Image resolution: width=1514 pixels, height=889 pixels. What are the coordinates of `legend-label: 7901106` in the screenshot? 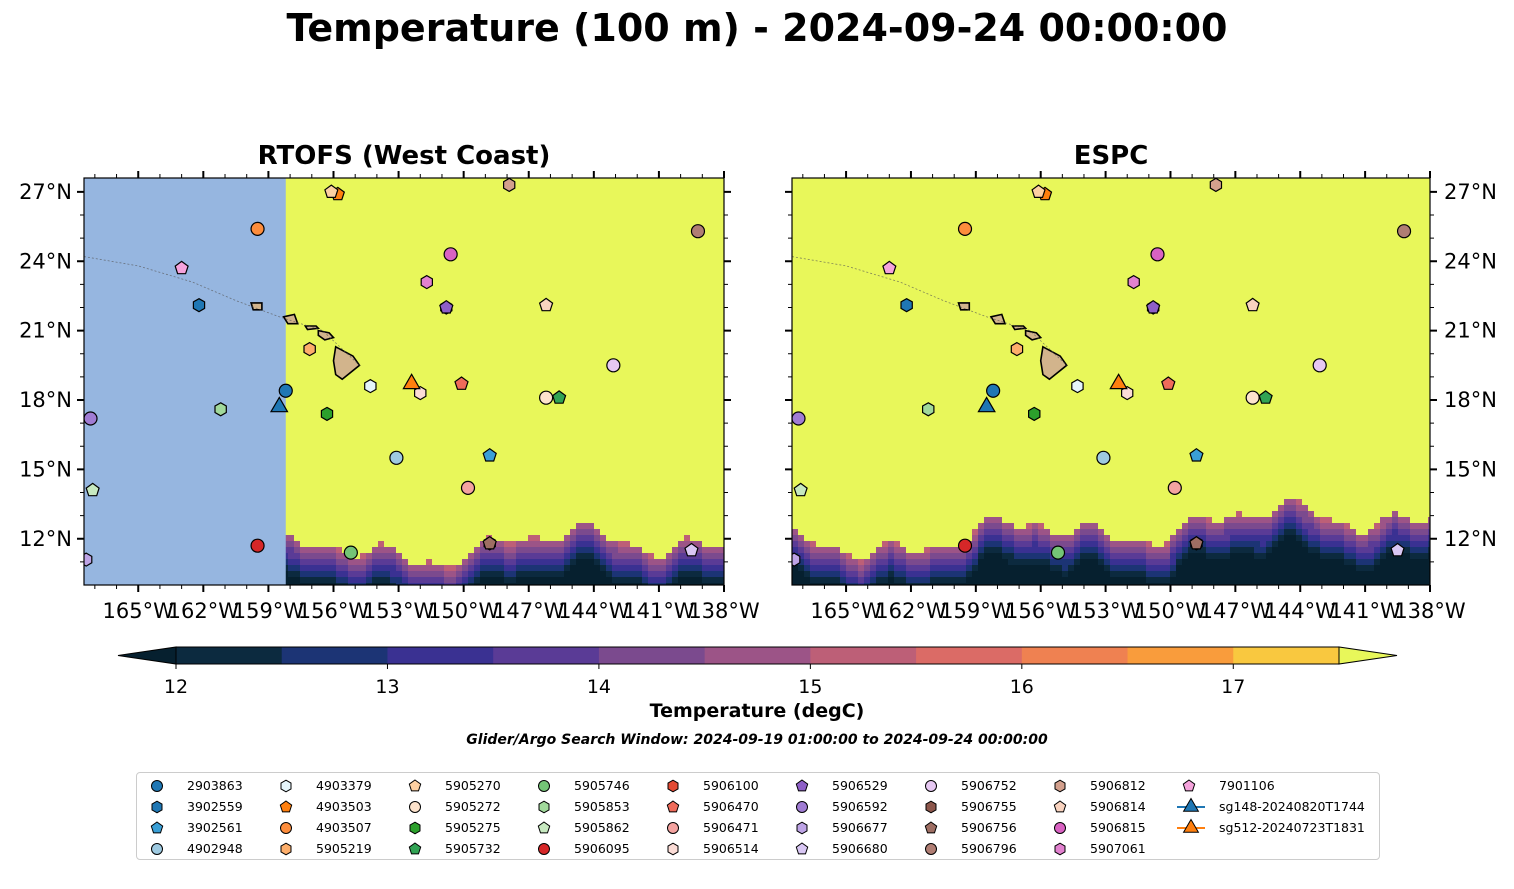 It's located at (1247, 785).